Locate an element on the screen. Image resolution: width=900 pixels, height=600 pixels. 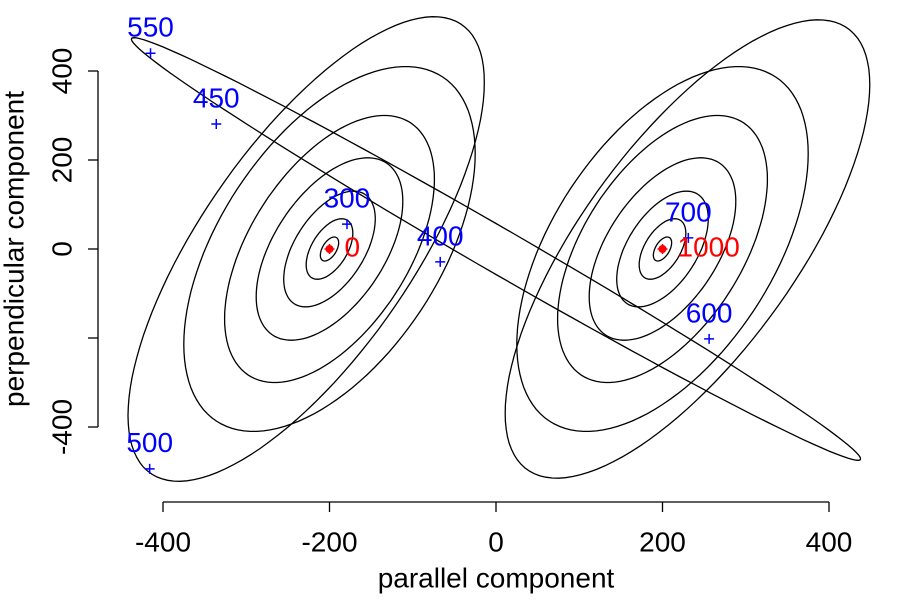
x-tick-label: 0 is located at coordinates (496, 541).